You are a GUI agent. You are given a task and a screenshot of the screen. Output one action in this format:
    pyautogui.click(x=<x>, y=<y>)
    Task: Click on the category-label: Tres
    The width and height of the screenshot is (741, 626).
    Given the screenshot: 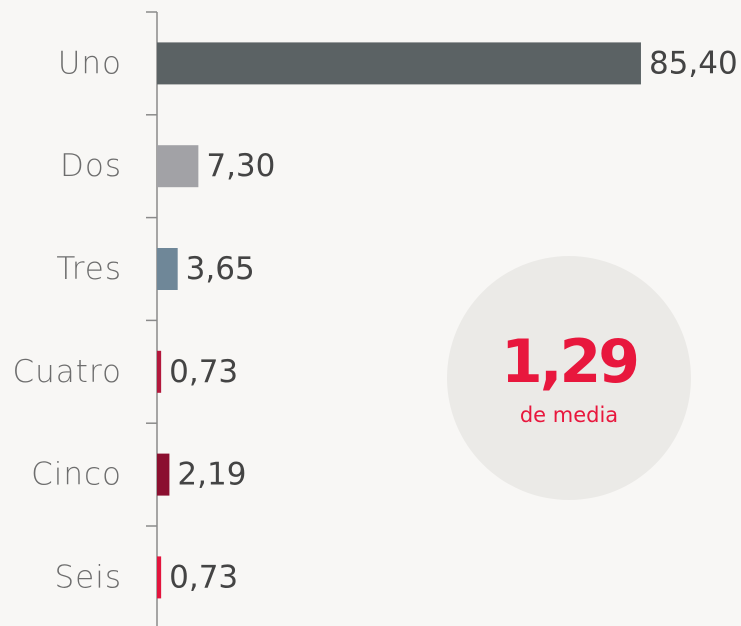 What is the action you would take?
    pyautogui.click(x=89, y=269)
    